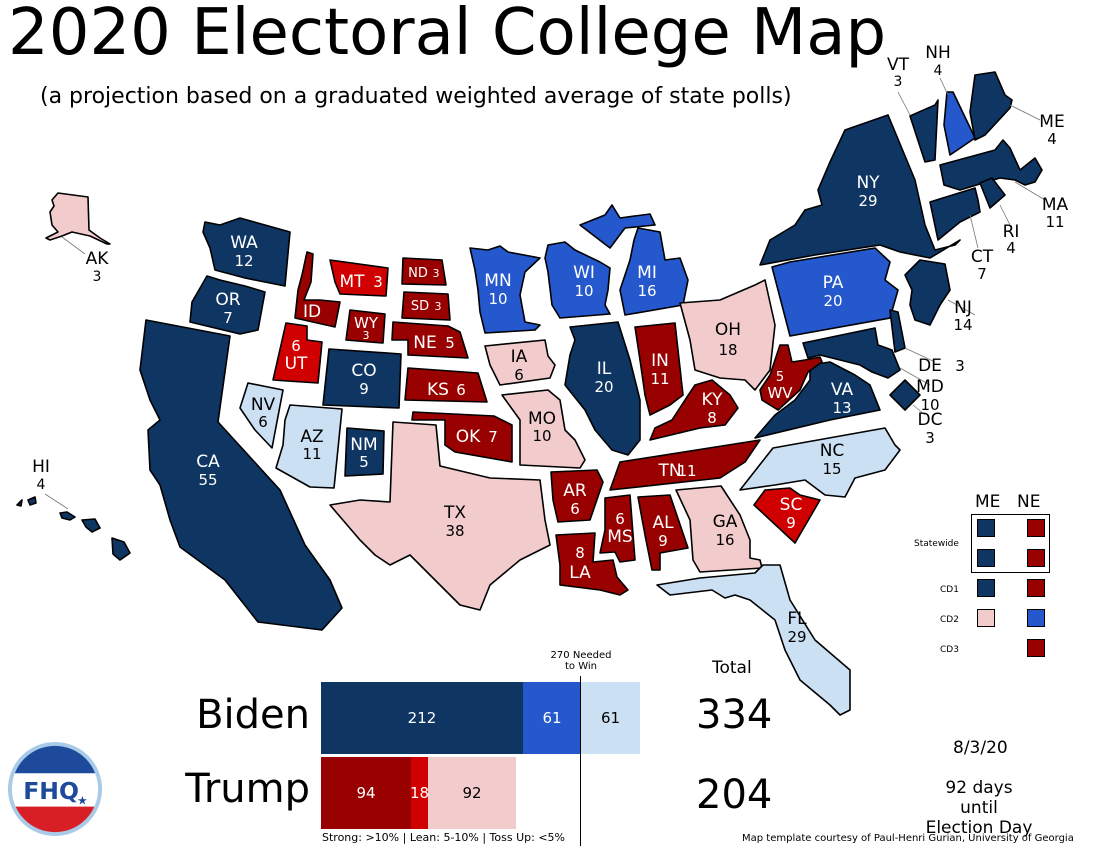  Describe the element at coordinates (261, 415) in the screenshot. I see `state-NV: NV 6` at that location.